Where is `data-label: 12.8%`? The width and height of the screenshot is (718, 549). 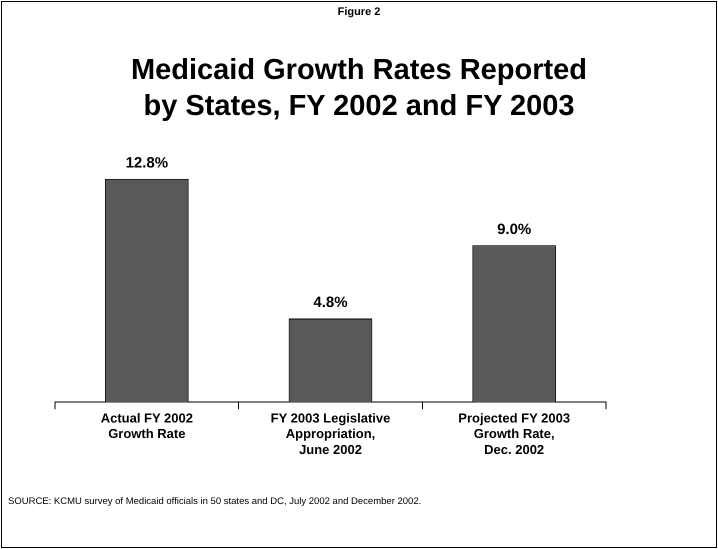 data-label: 12.8% is located at coordinates (147, 163).